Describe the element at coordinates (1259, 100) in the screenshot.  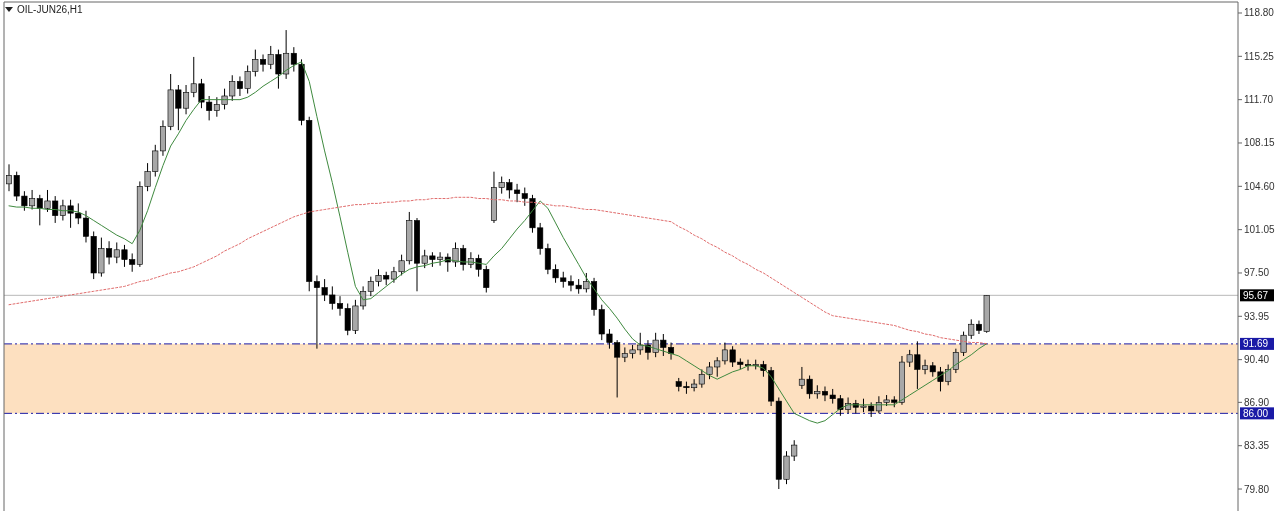
I see `y-tick-label: 111.70` at that location.